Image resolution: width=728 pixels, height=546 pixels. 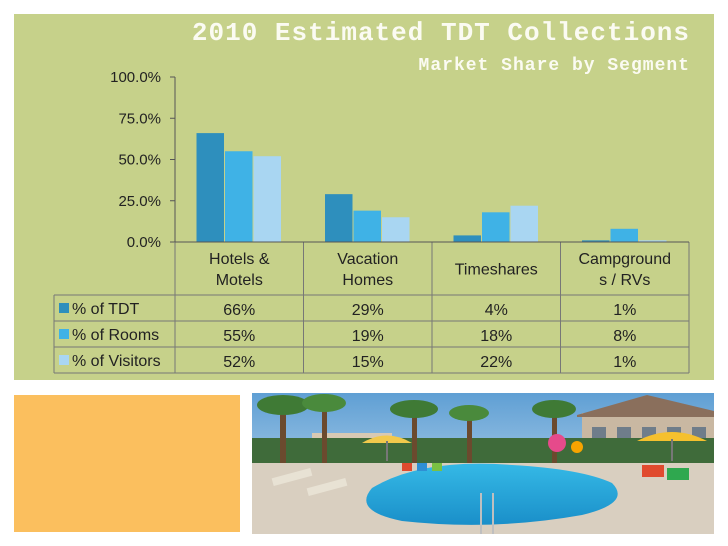 I want to click on data-label-1-0: 55%, so click(x=239, y=336).